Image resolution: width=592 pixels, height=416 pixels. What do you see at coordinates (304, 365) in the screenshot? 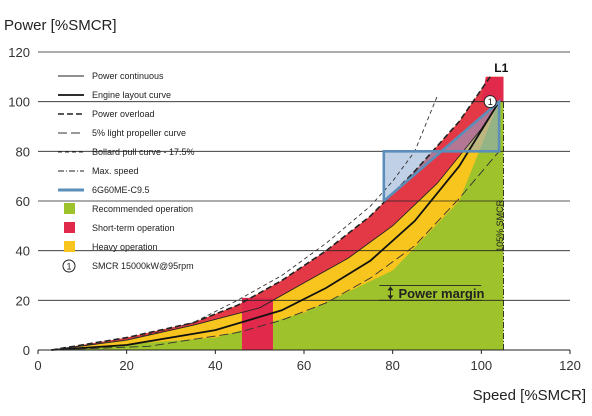
I see `x-tick-label: 60` at bounding box center [304, 365].